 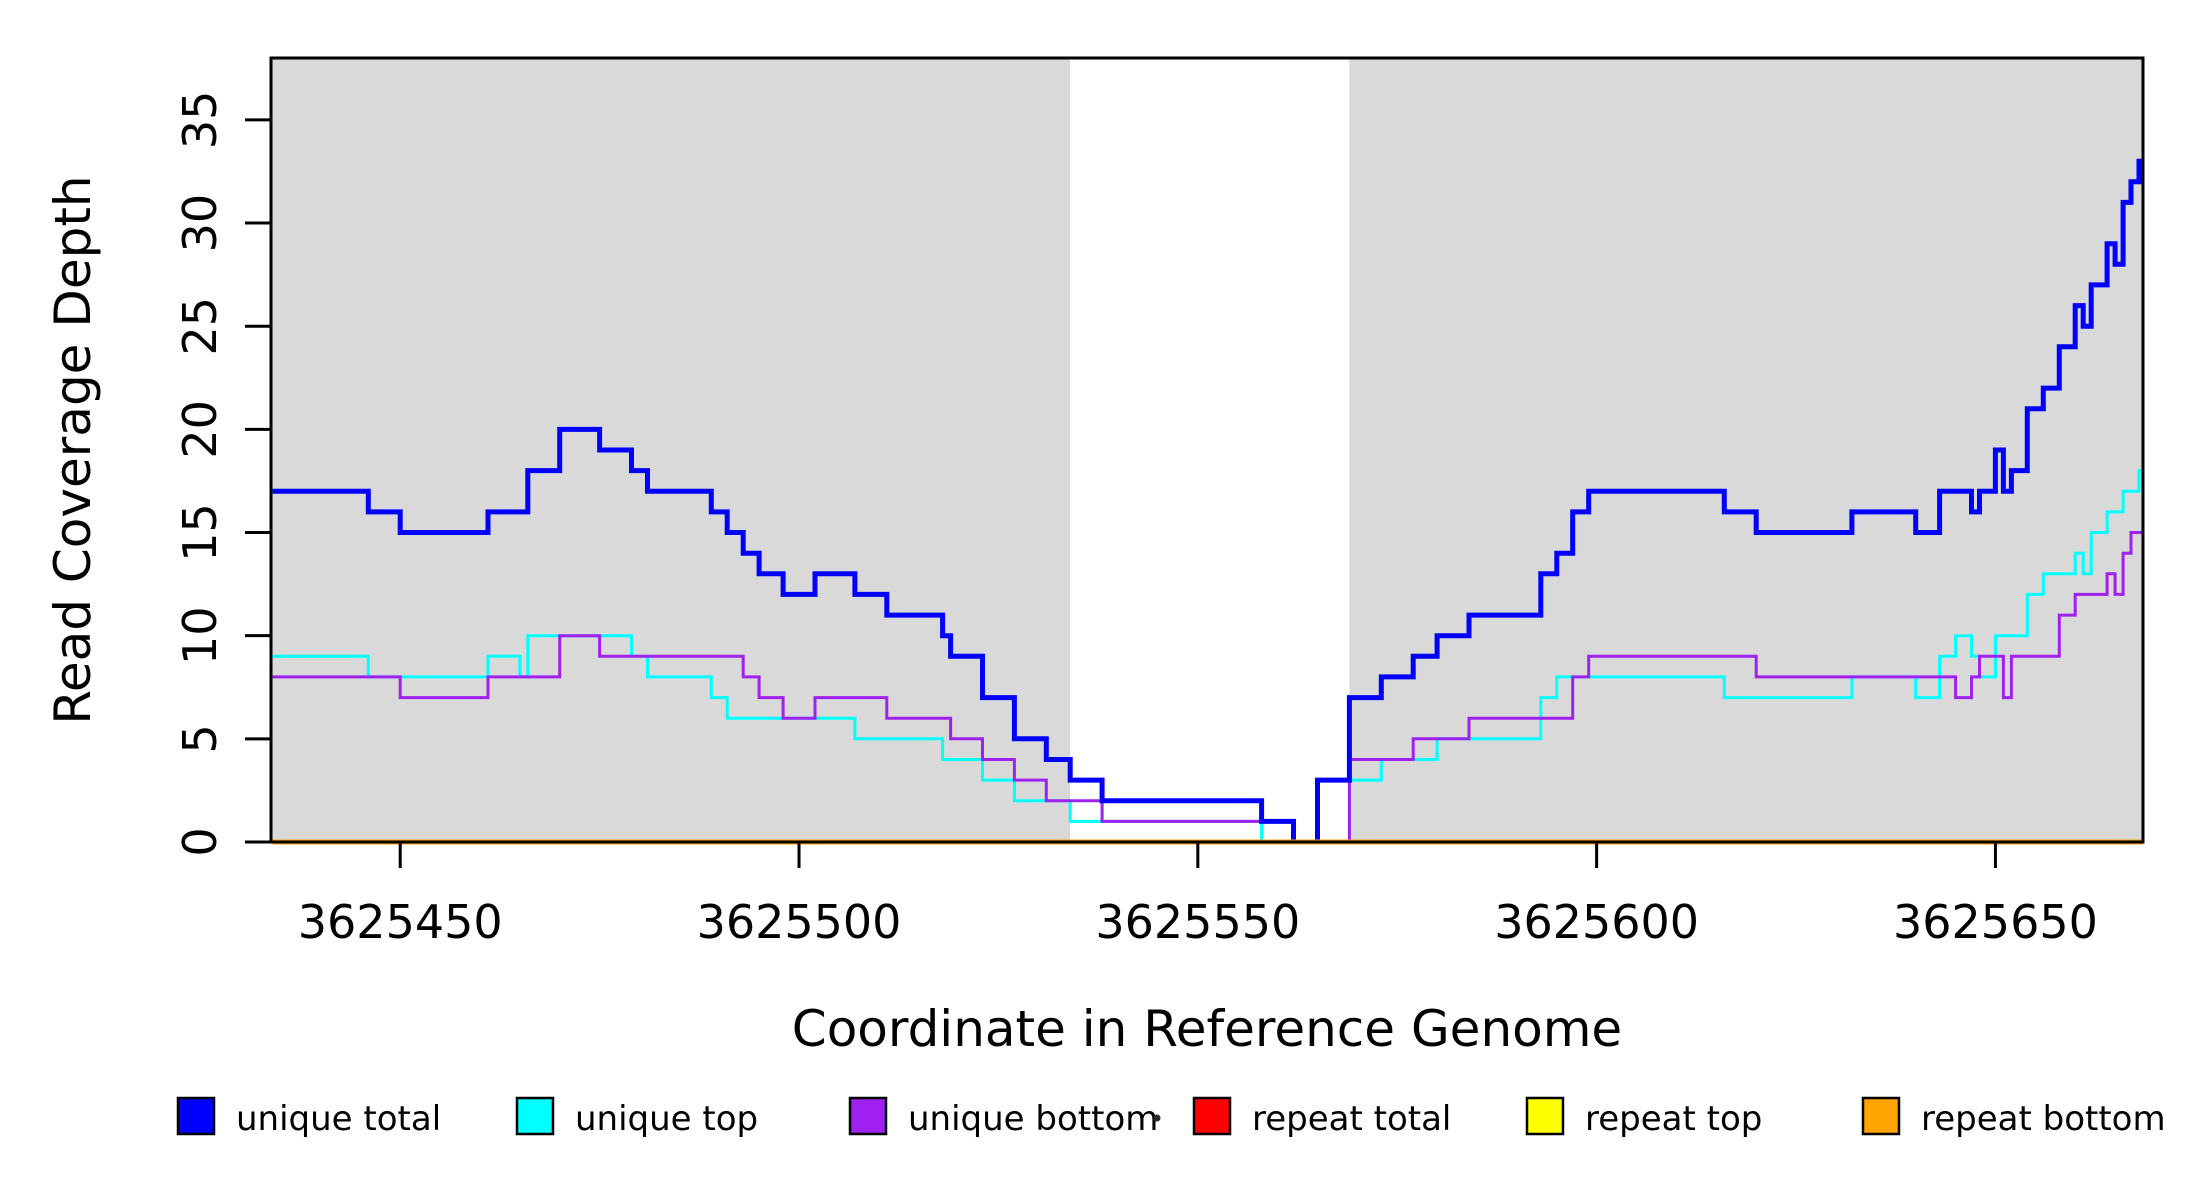 What do you see at coordinates (1881, 1116) in the screenshot?
I see `legend-swatch-repeat-bottom` at bounding box center [1881, 1116].